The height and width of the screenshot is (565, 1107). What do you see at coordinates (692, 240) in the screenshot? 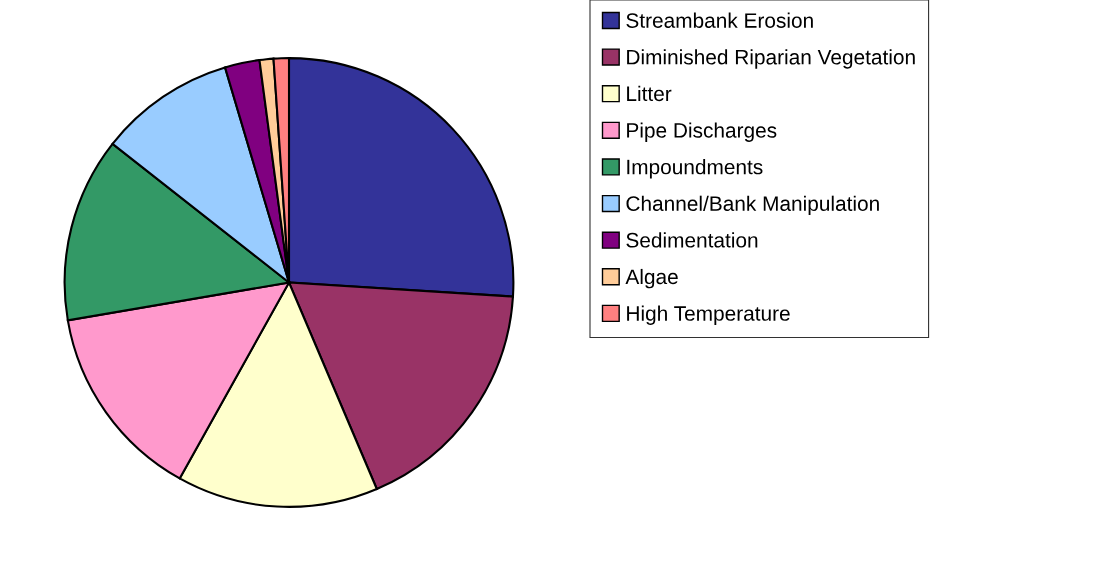
I see `legend-label: Sedimentation` at bounding box center [692, 240].